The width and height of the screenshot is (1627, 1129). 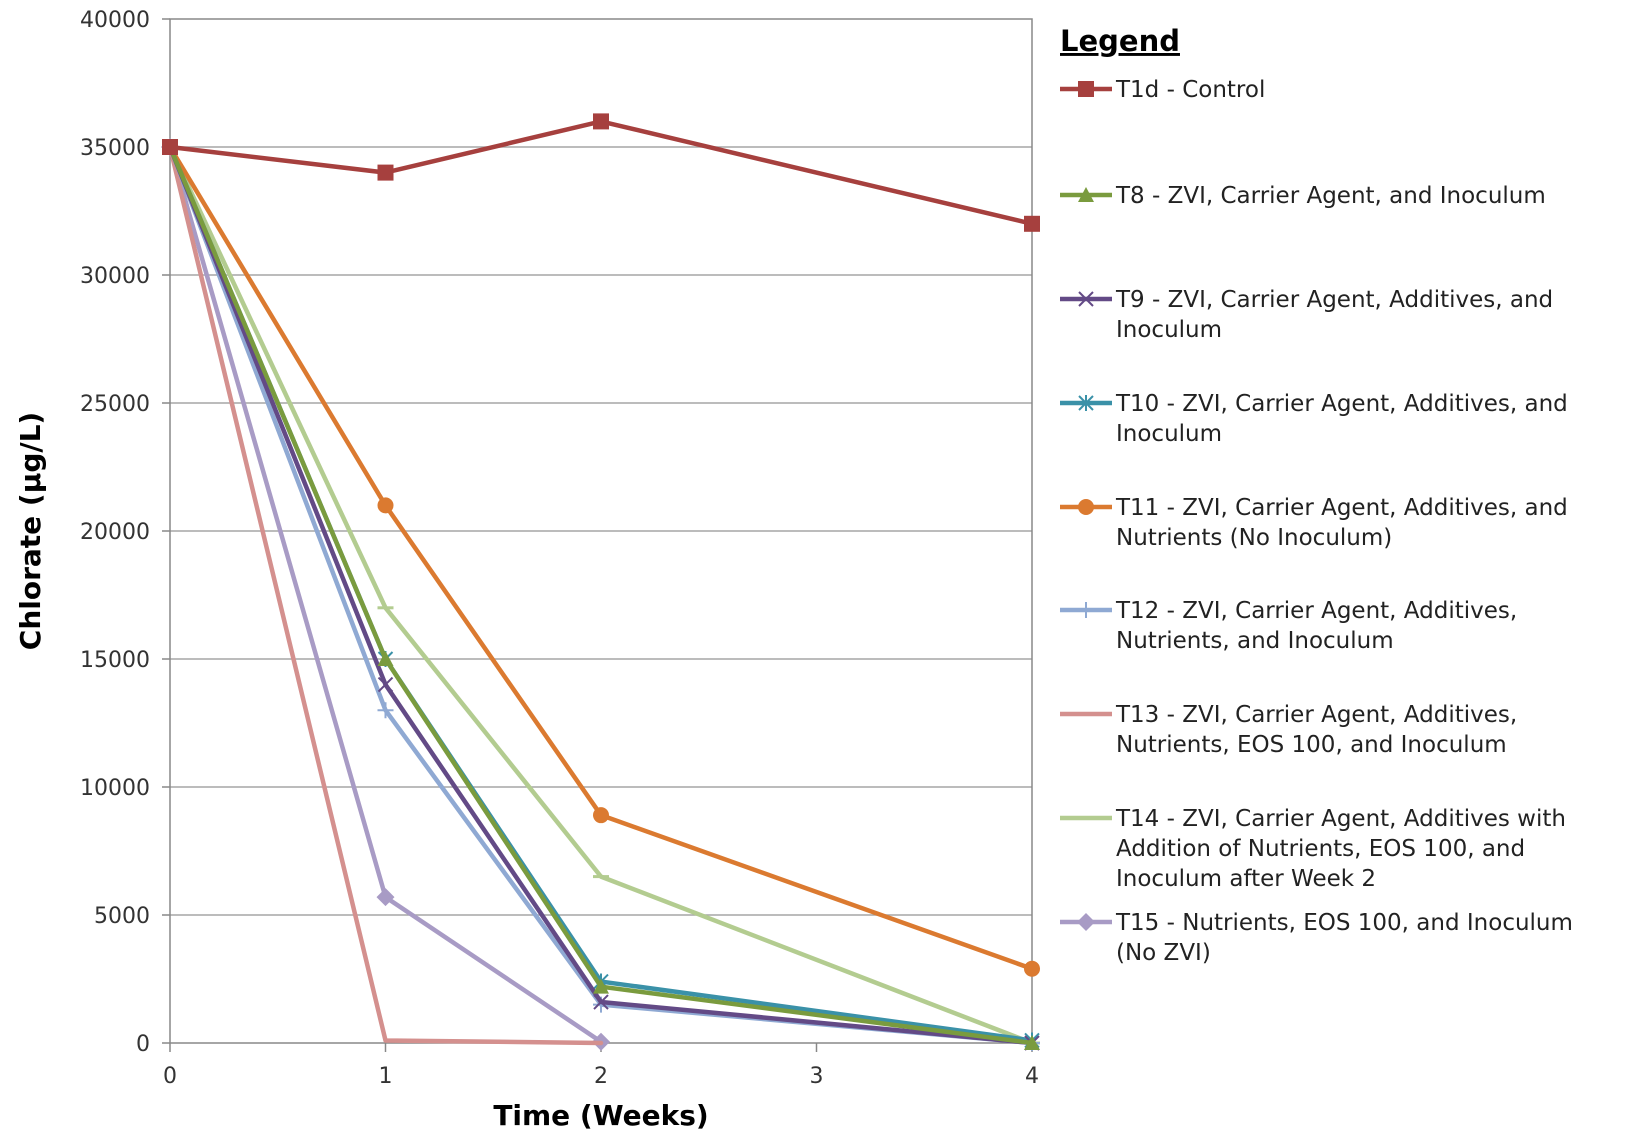 I want to click on legend-label: Nutrients (No Inoculum), so click(x=1254, y=538).